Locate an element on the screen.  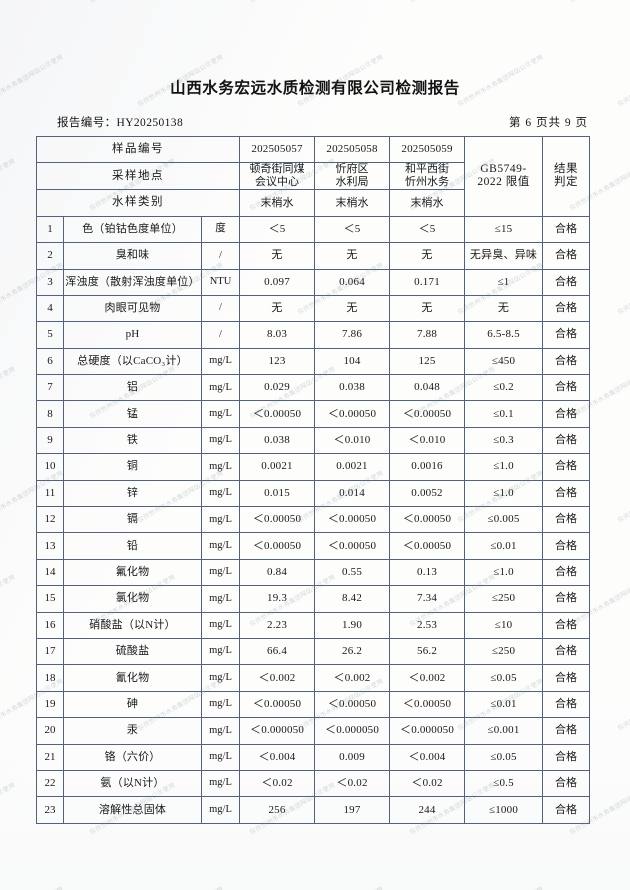
result-label-line1: 结果 is located at coordinates (566, 168).